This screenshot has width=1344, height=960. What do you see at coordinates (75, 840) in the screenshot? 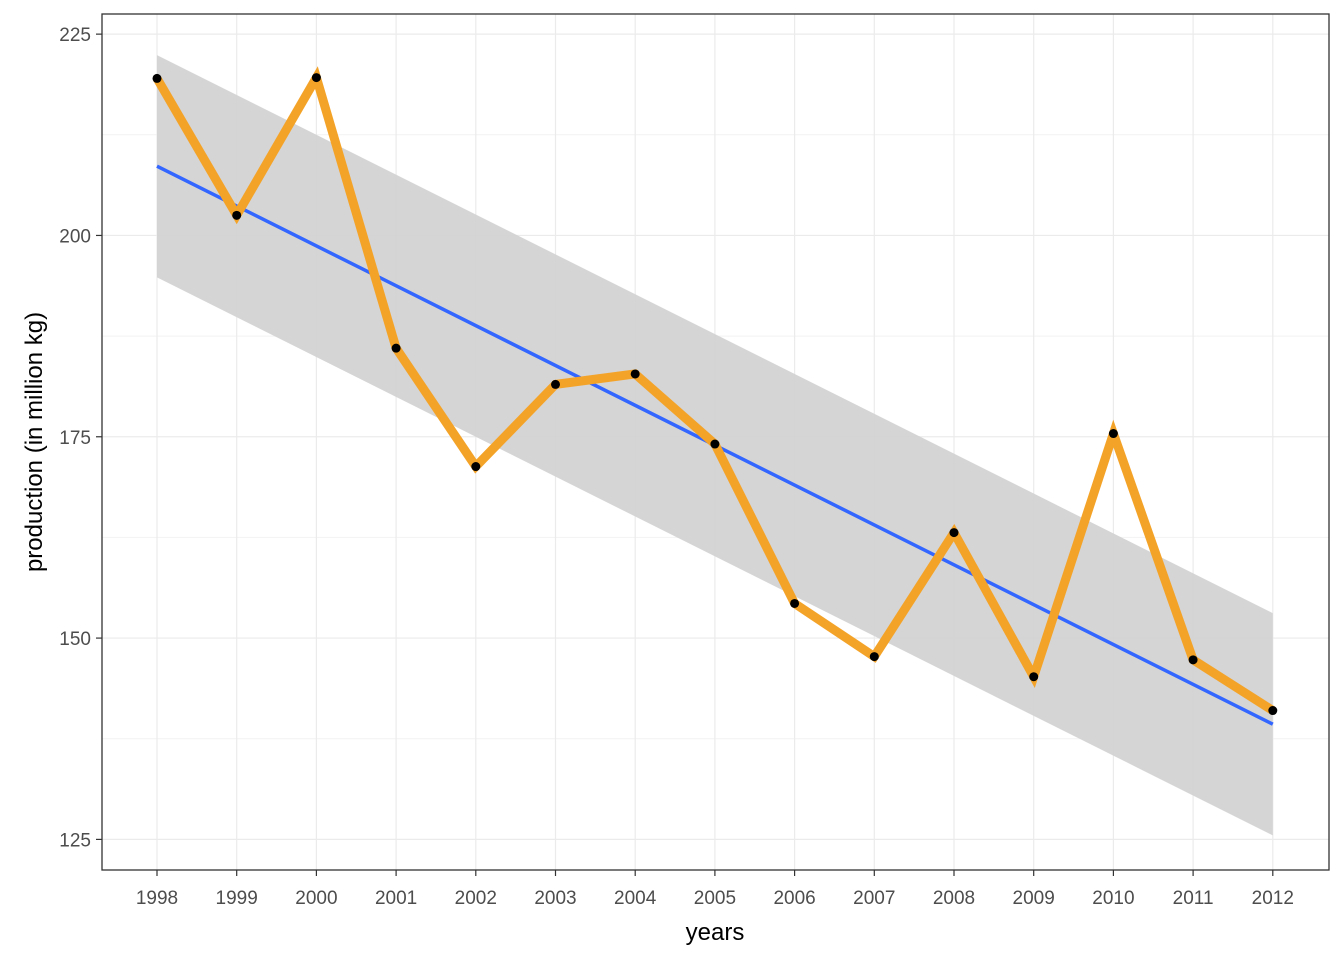
I see `y-tick-label: 125` at bounding box center [75, 840].